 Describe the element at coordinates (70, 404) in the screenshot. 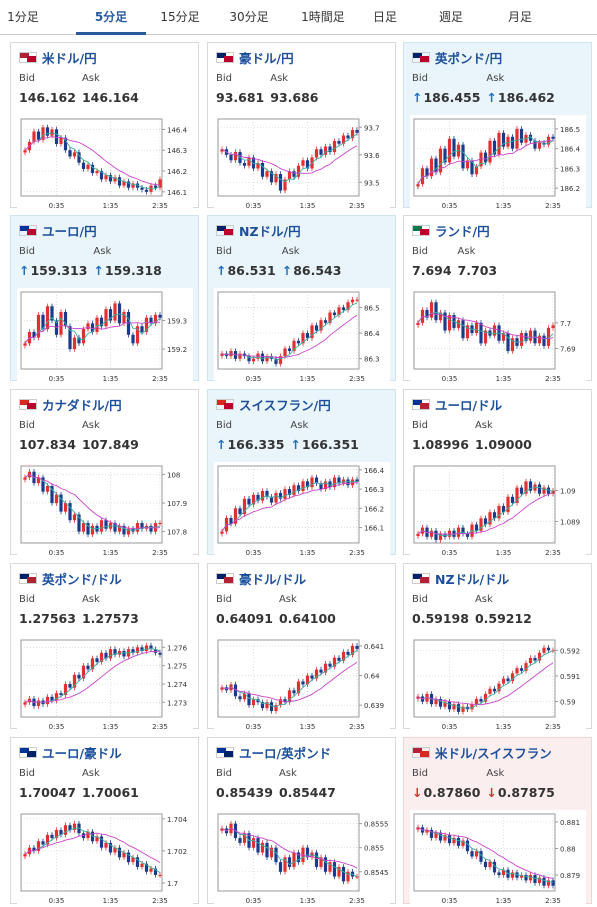

I see `pair-title-link: カナダドル/円` at that location.